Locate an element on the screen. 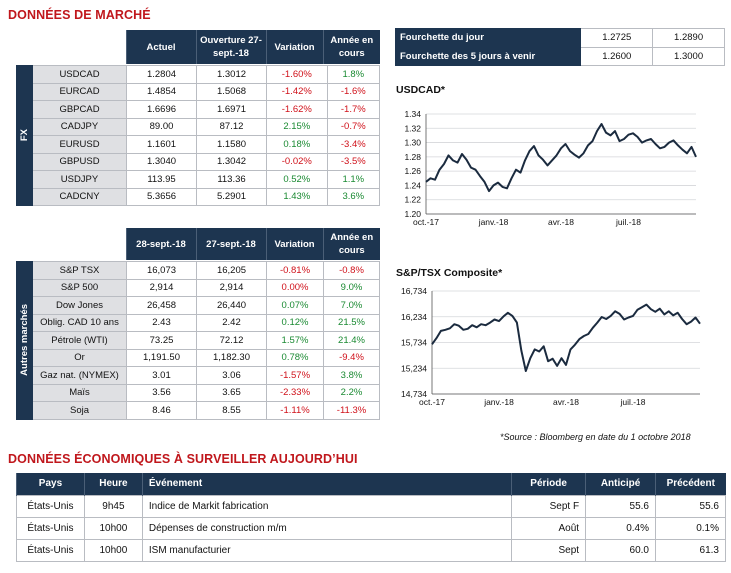 The image size is (731, 573). annee-value: -1.7% is located at coordinates (353, 109).